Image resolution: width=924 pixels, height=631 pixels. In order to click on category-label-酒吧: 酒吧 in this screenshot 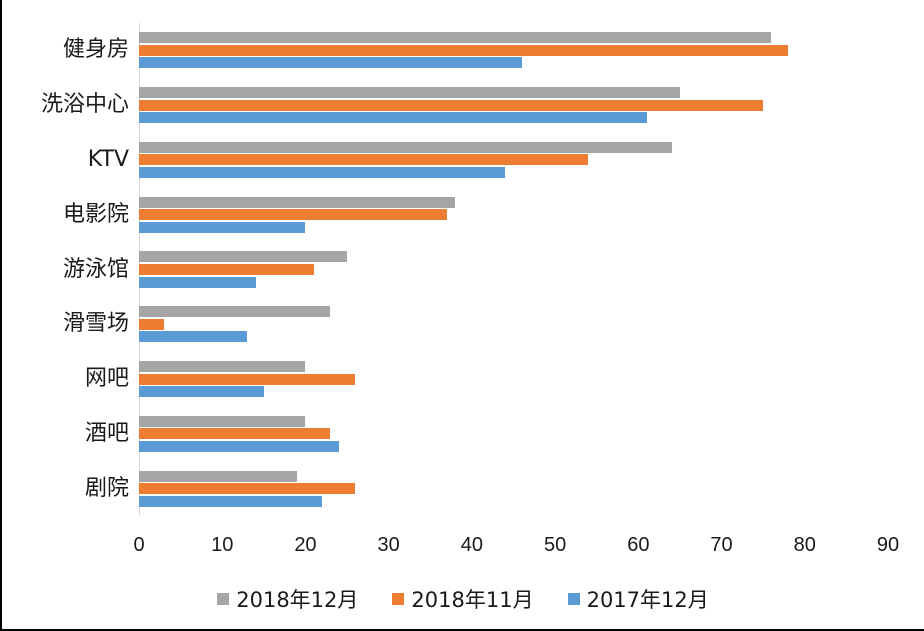, I will do `click(106, 433)`.